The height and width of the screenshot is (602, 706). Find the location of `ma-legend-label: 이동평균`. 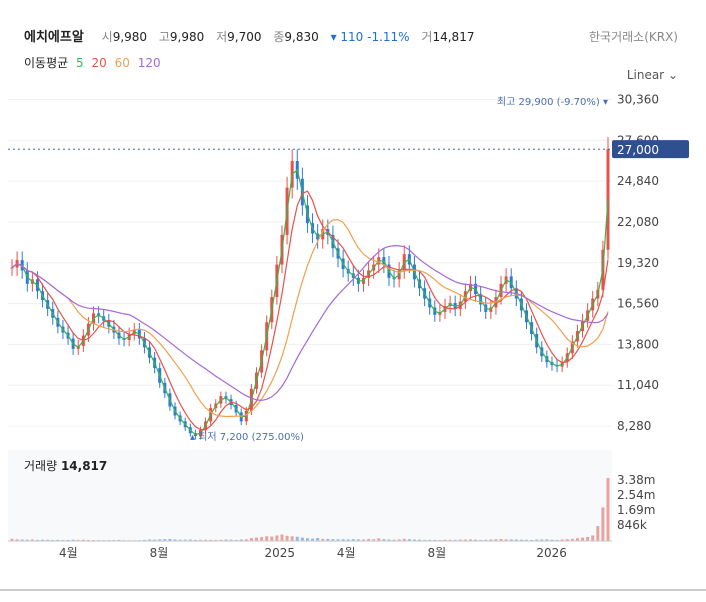

ma-legend-label: 이동평균 is located at coordinates (46, 63).